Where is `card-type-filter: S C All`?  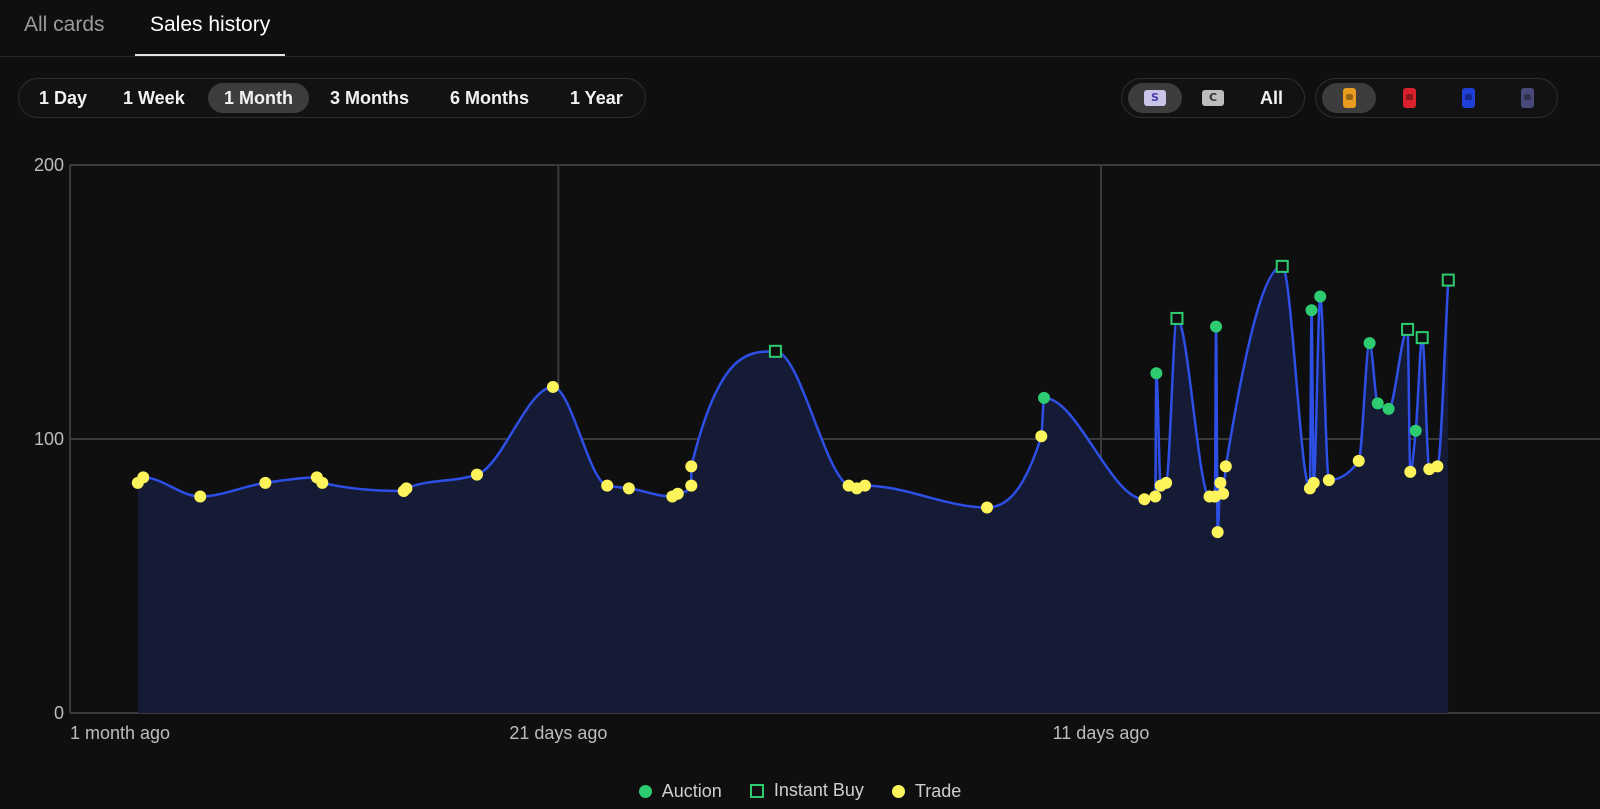 card-type-filter: S C All is located at coordinates (1213, 98).